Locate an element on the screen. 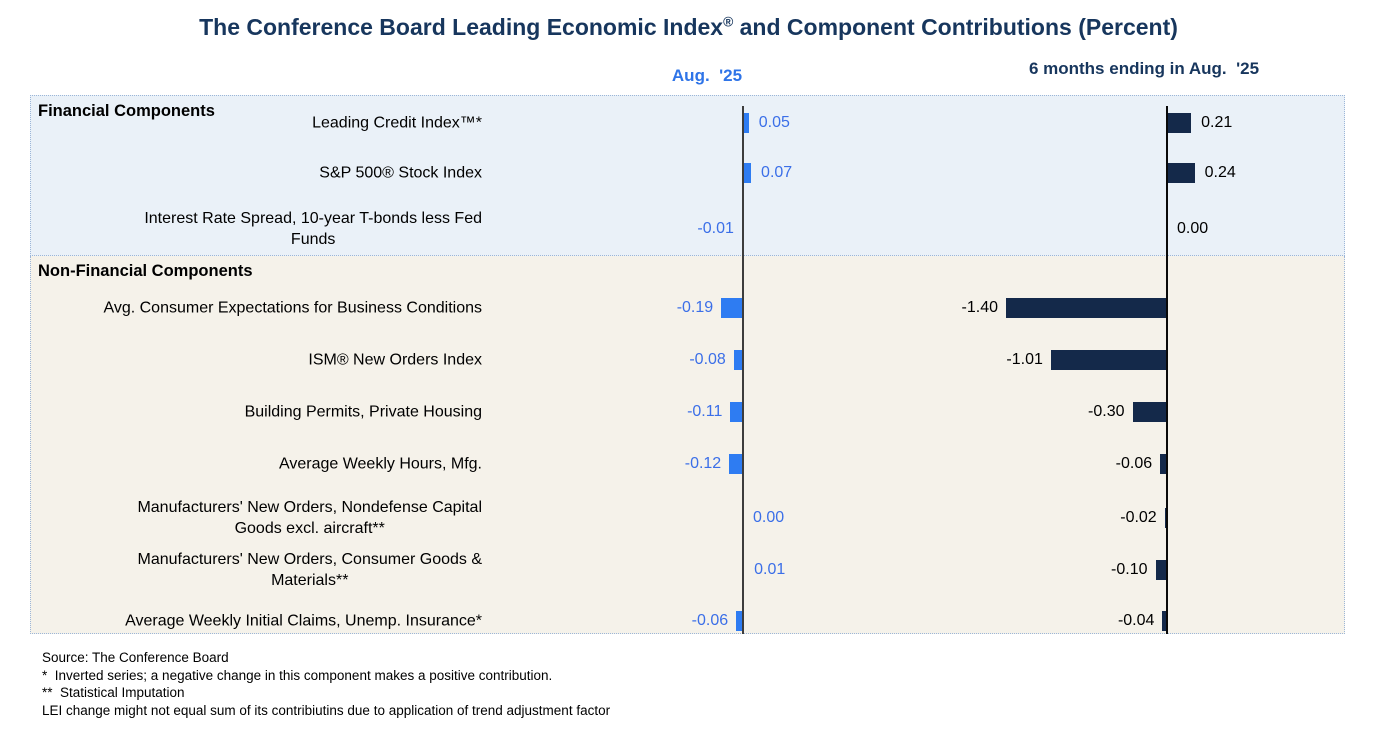  aug-value-label: -0.11 is located at coordinates (705, 411).